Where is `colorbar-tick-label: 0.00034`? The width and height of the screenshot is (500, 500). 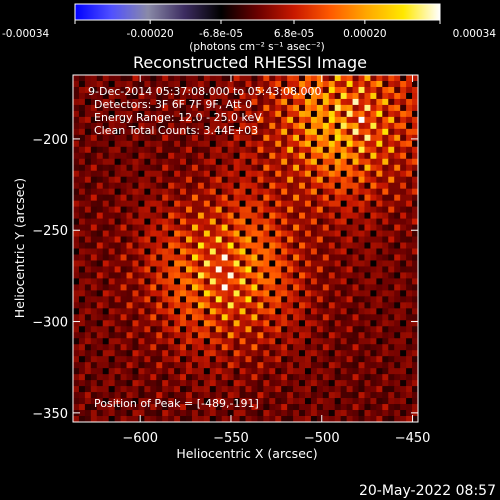
colorbar-tick-label: 0.00034 is located at coordinates (475, 34).